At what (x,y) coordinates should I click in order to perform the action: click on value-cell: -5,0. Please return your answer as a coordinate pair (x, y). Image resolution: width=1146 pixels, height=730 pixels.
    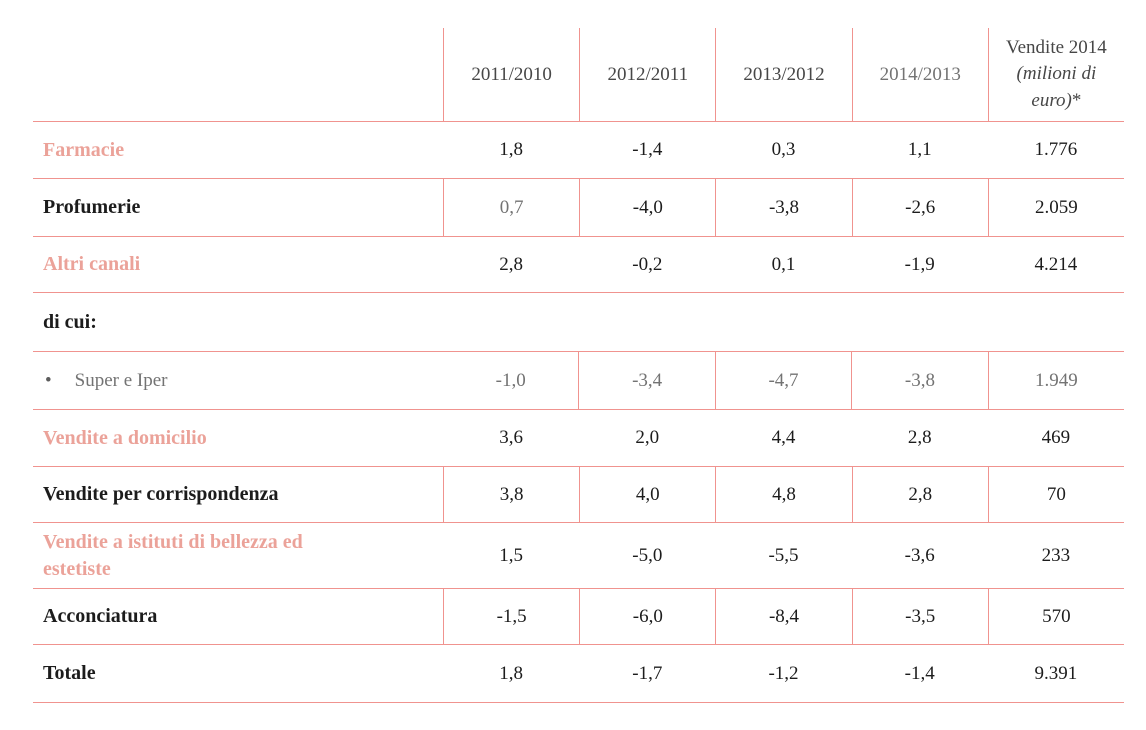
    Looking at the image, I should click on (647, 555).